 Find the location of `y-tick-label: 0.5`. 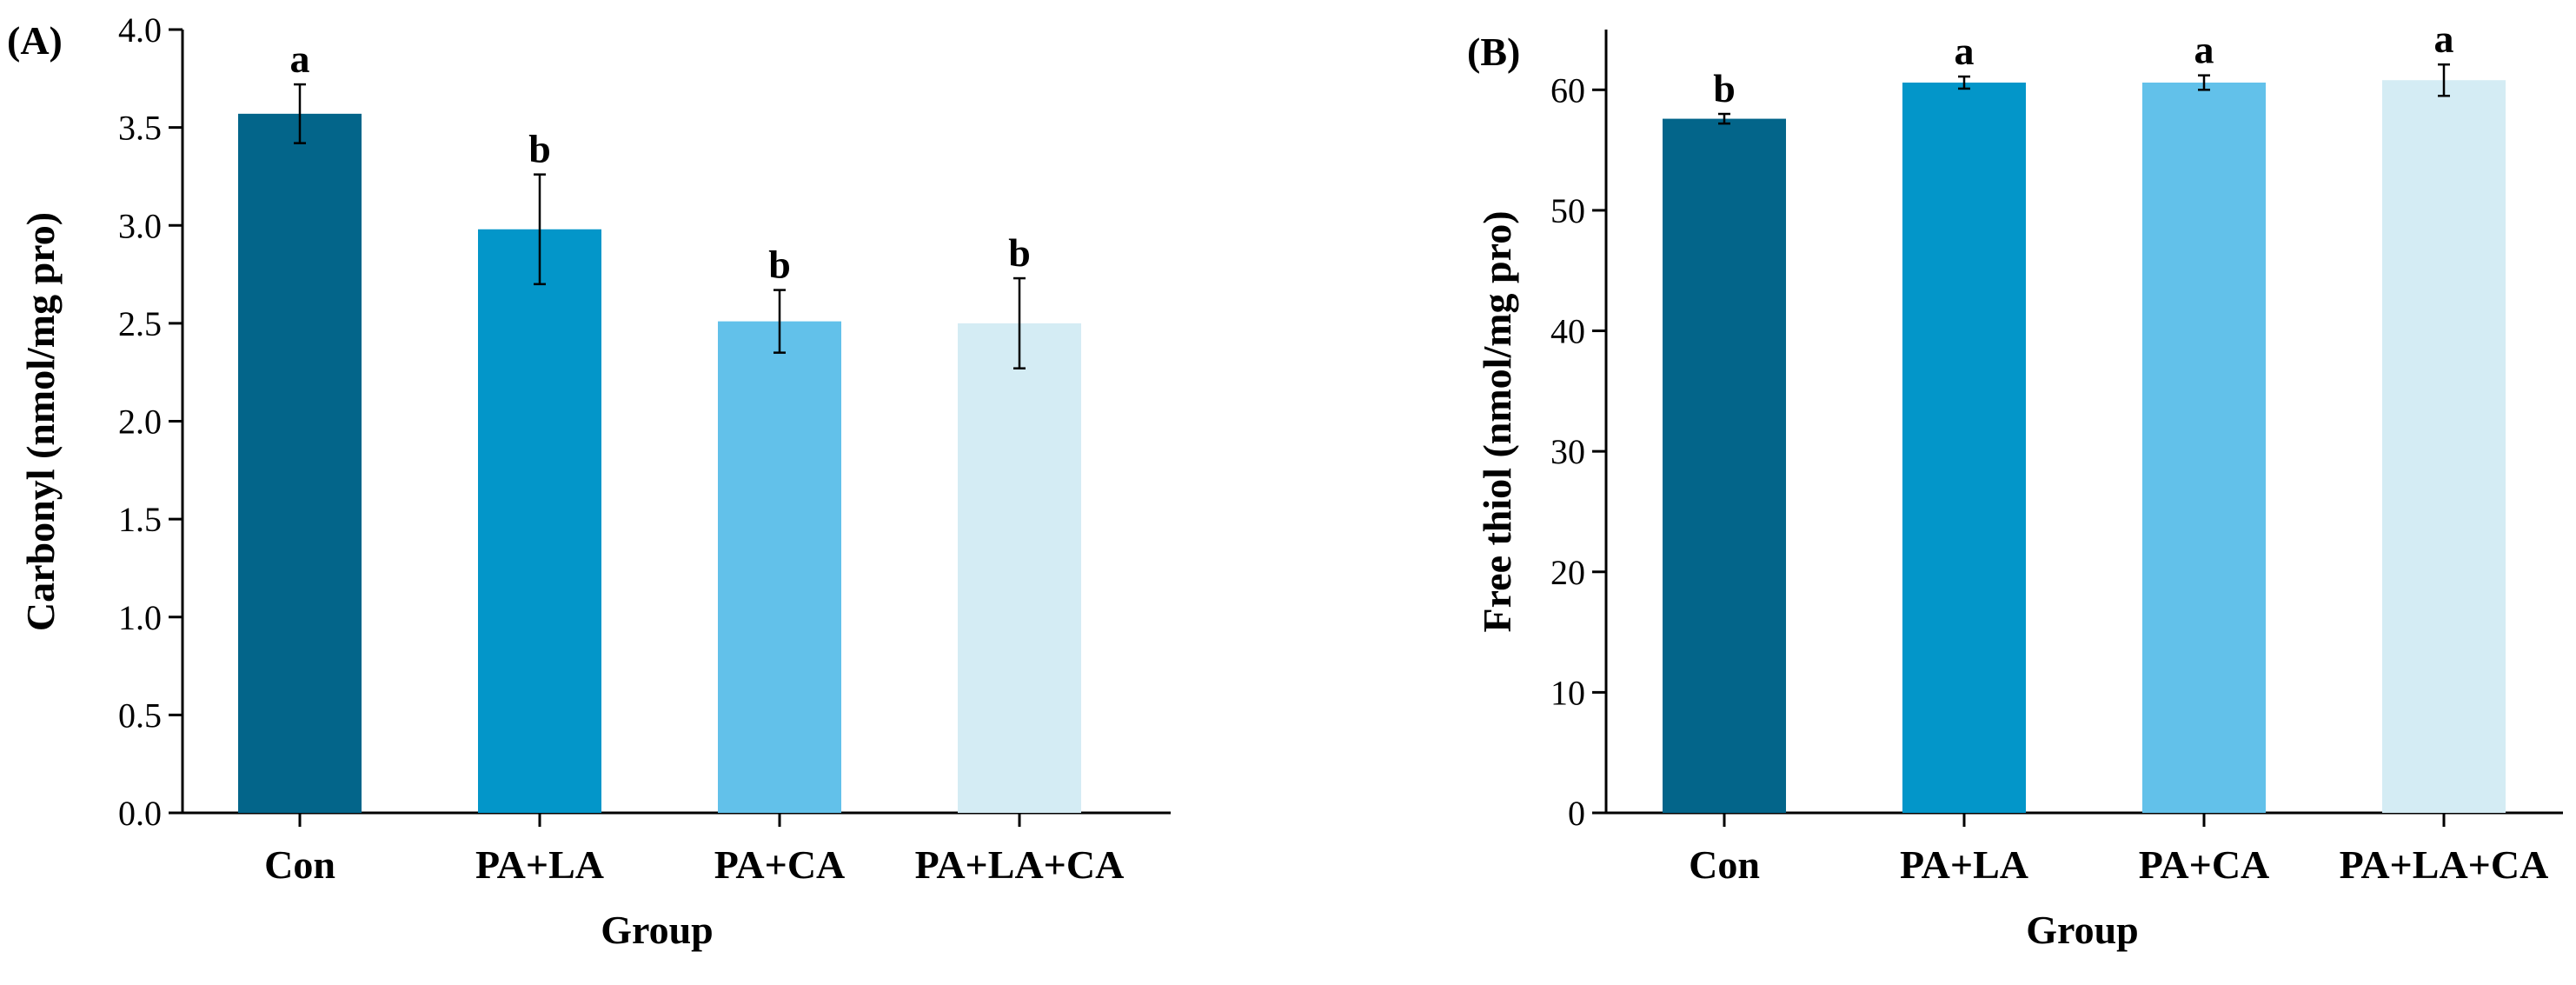

y-tick-label: 0.5 is located at coordinates (140, 715).